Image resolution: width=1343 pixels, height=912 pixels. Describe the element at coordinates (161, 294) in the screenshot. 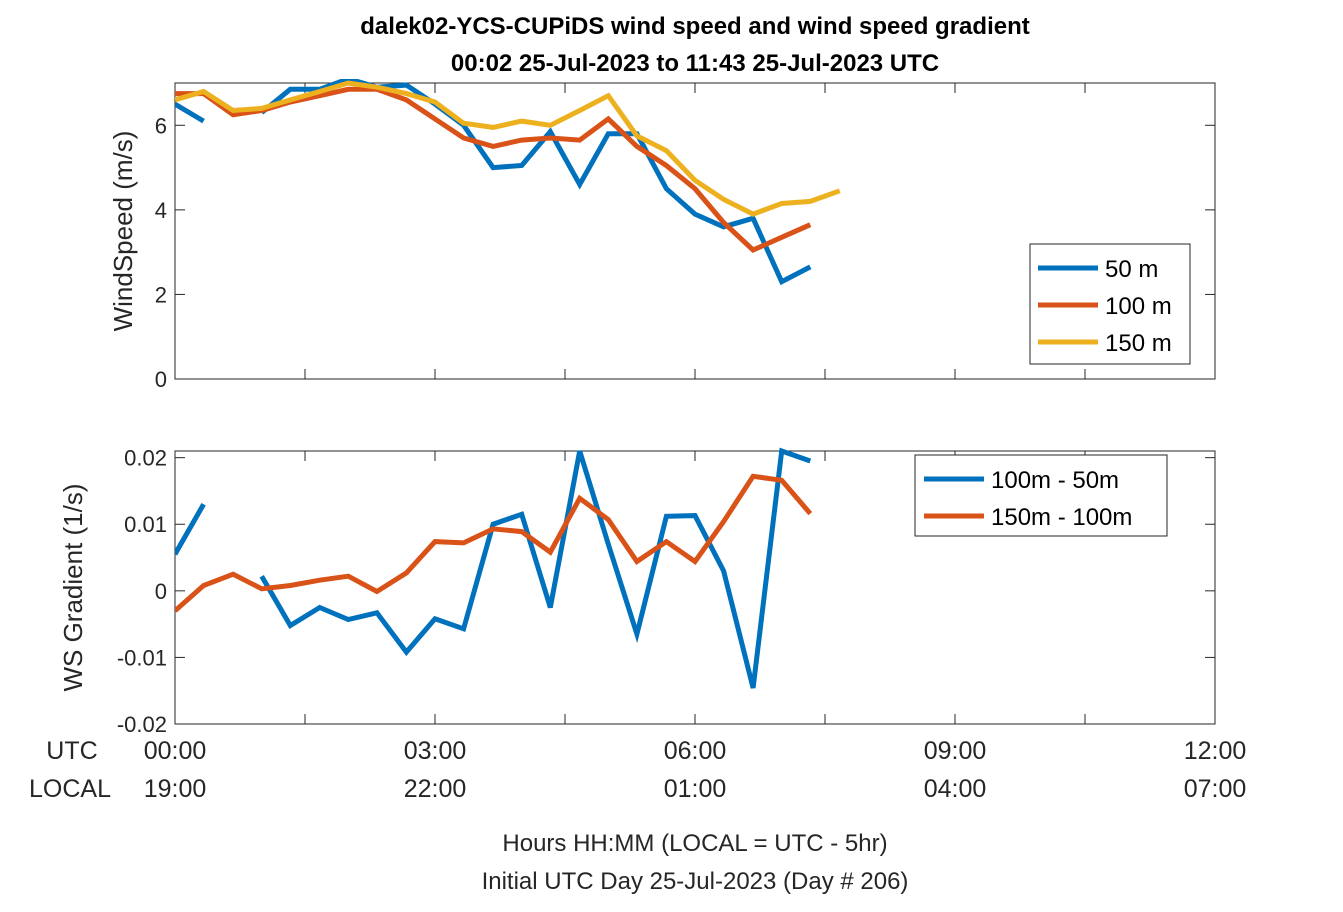

I see `y-tick-label: 2` at that location.